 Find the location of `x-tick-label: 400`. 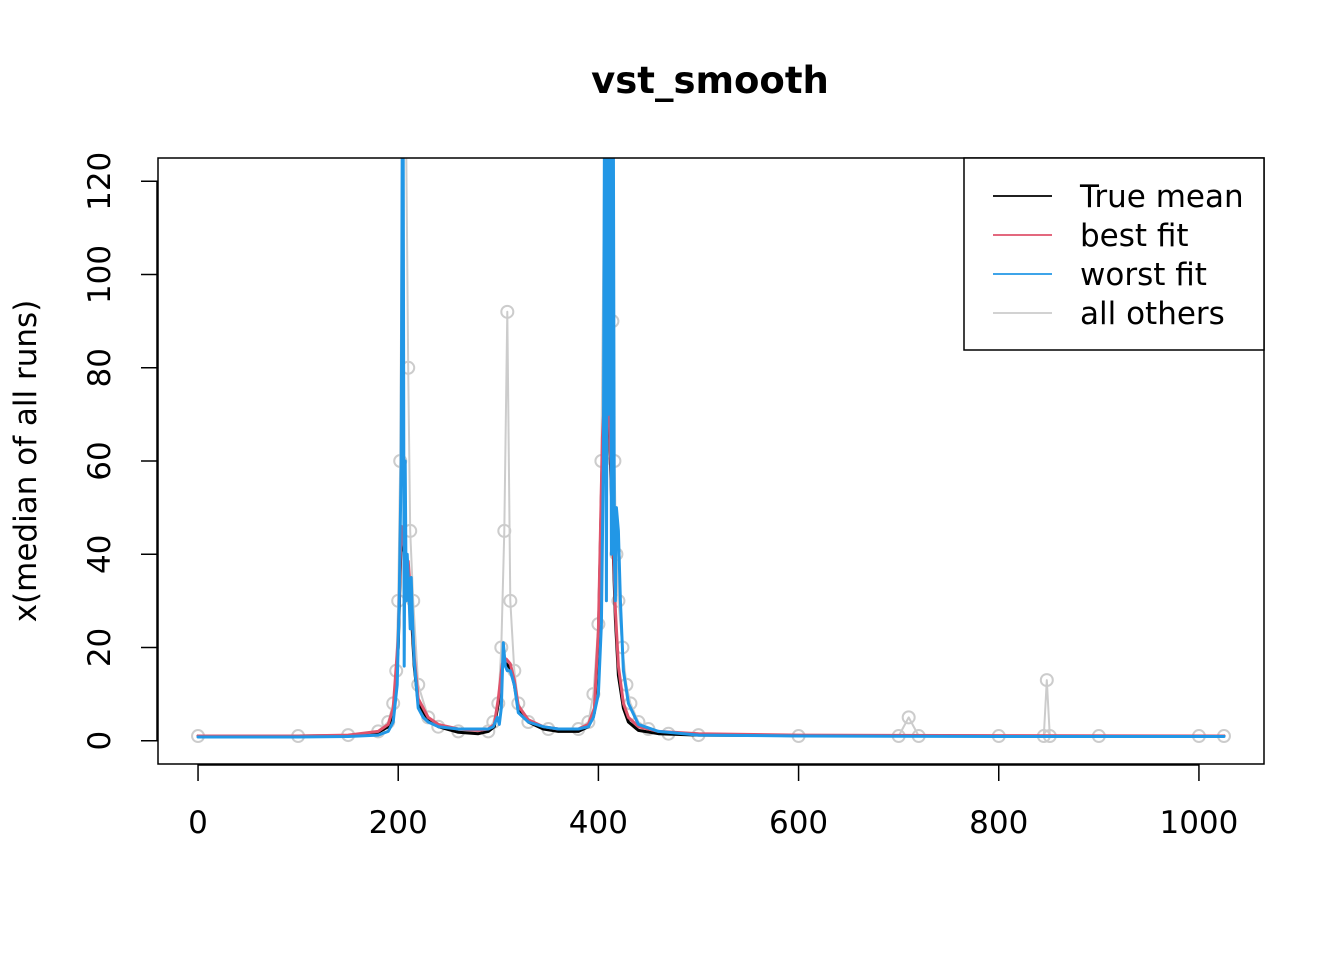

x-tick-label: 400 is located at coordinates (598, 823).